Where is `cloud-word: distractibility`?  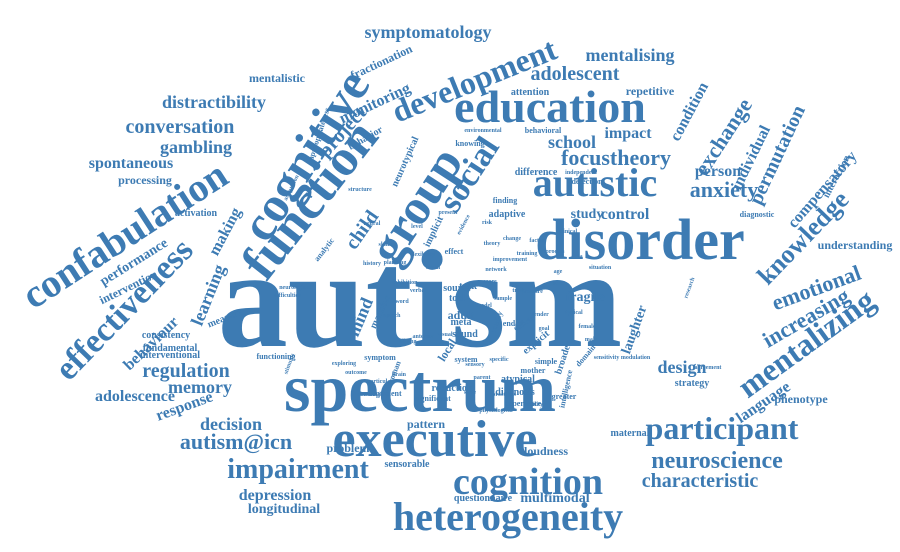 cloud-word: distractibility is located at coordinates (214, 102).